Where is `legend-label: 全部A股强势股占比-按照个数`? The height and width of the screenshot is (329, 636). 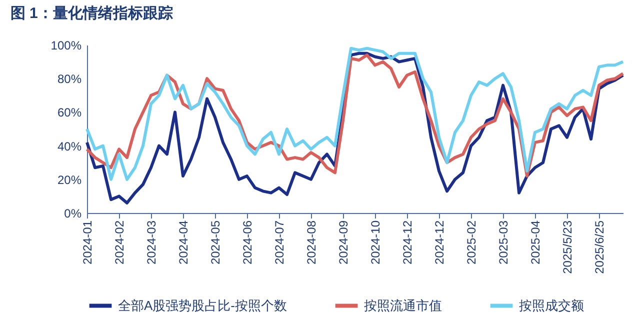
legend-label: 全部A股强势股占比-按照个数 is located at coordinates (202, 305).